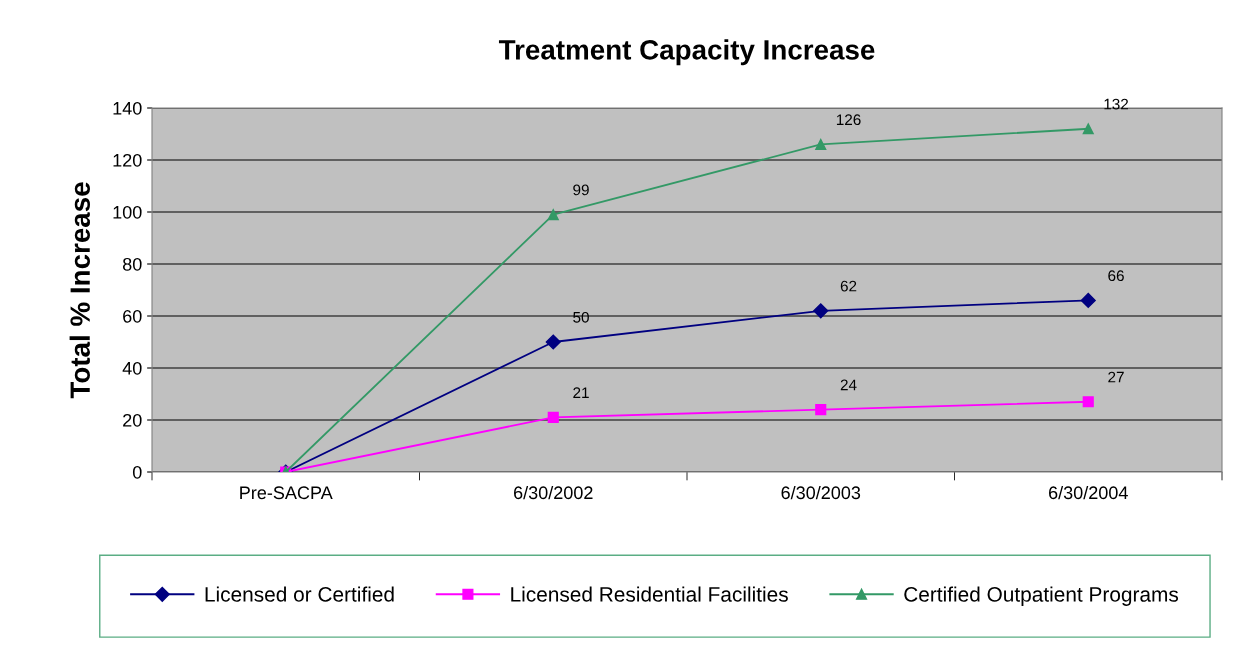 Image resolution: width=1235 pixels, height=648 pixels. Describe the element at coordinates (848, 286) in the screenshot. I see `data-label: 62` at that location.